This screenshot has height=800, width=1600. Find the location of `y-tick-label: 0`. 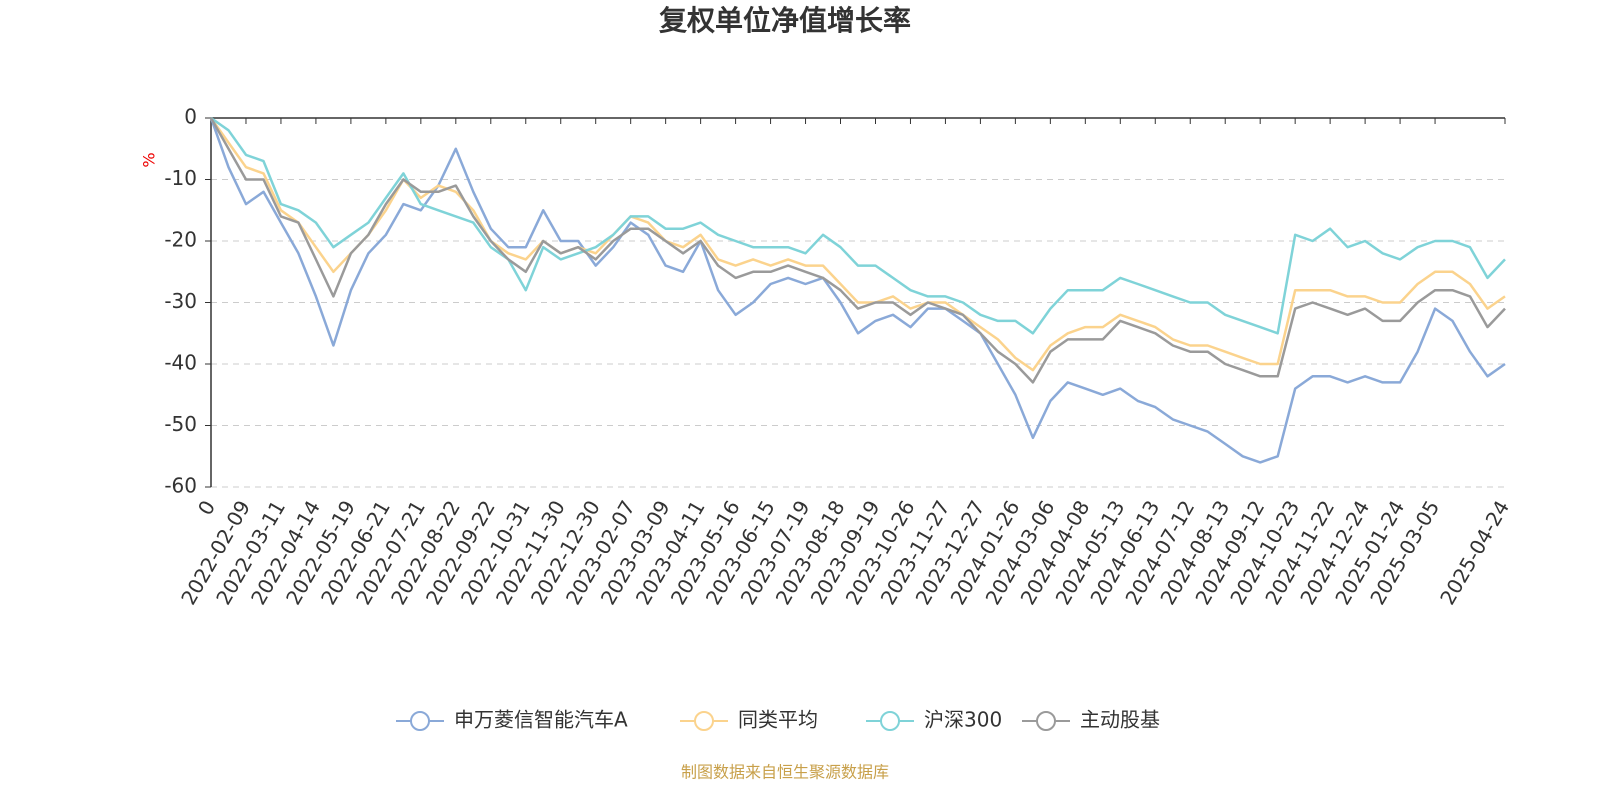

y-tick-label: 0 is located at coordinates (190, 117).